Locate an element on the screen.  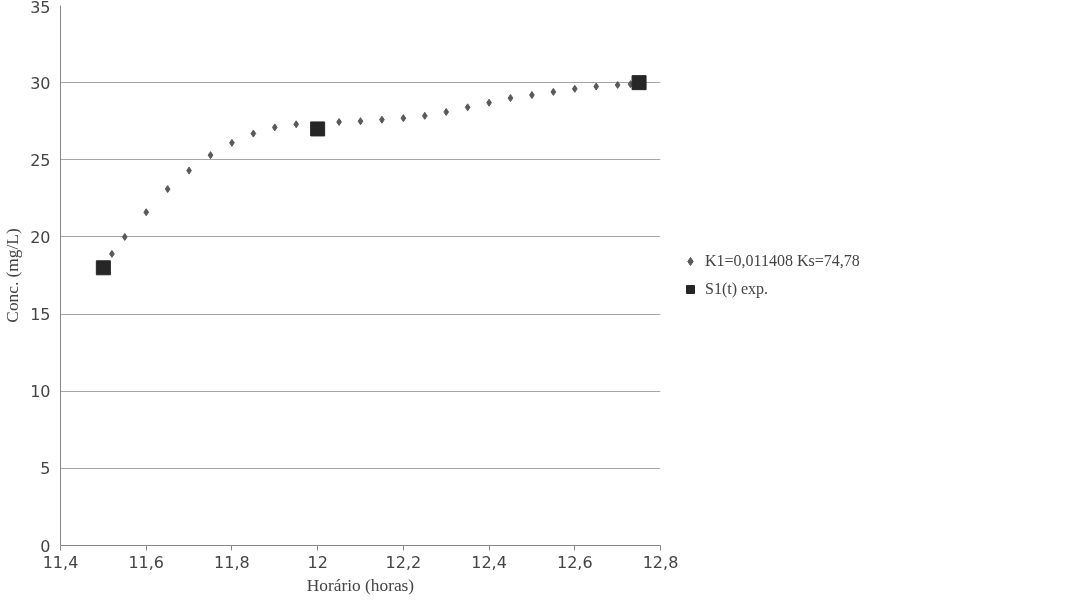
y-tick-label: 35 is located at coordinates (40, 8).